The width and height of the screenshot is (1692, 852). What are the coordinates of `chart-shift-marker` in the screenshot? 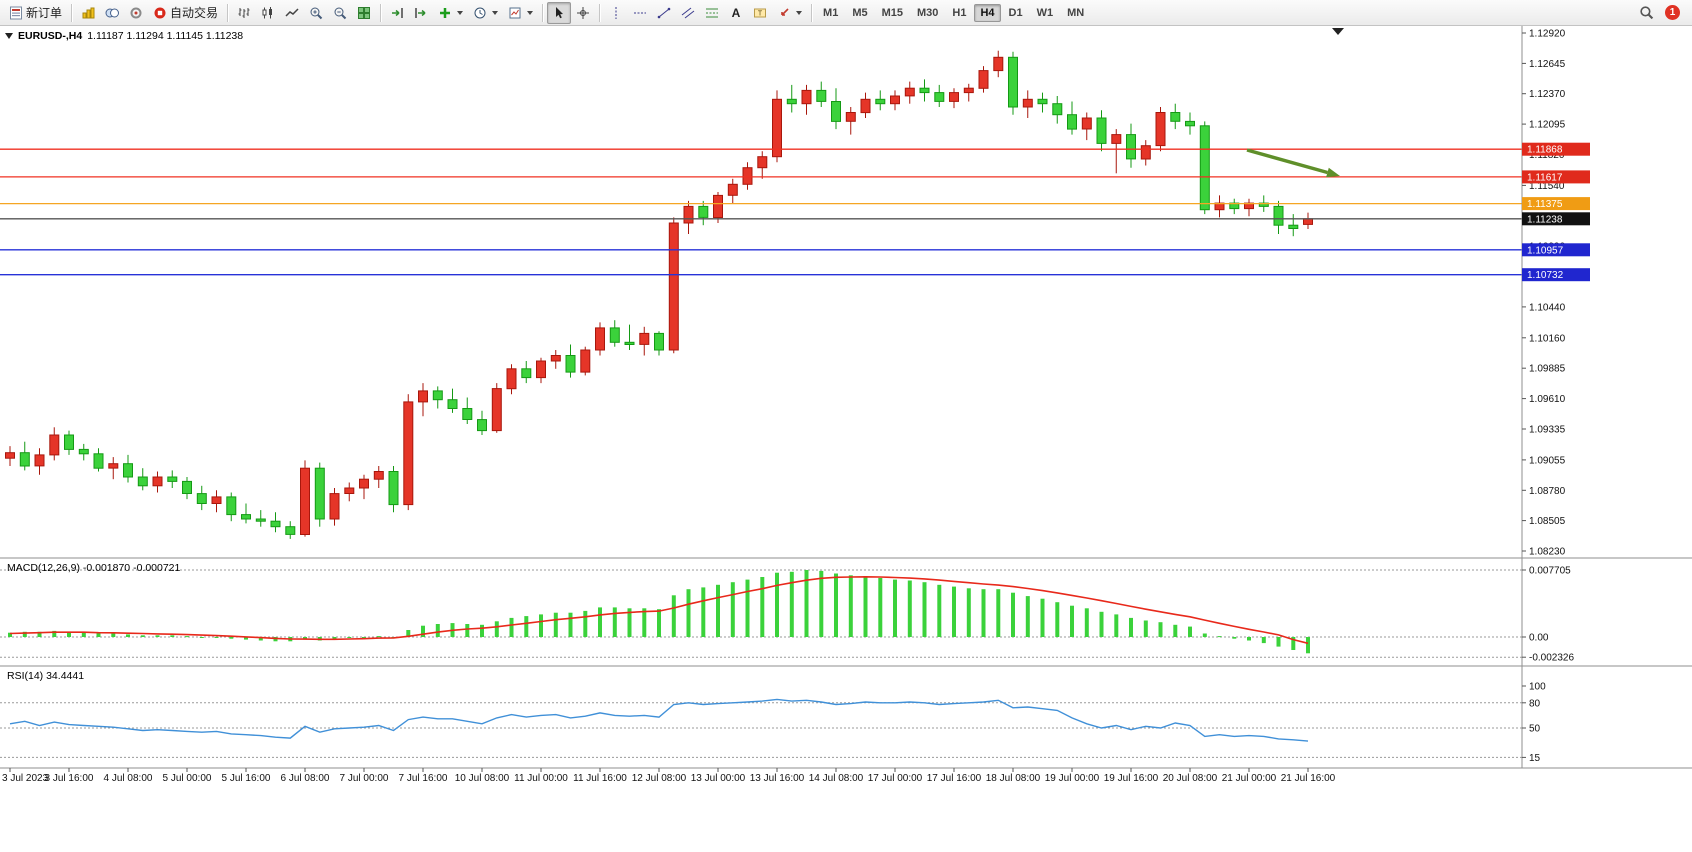 It's located at (1338, 31).